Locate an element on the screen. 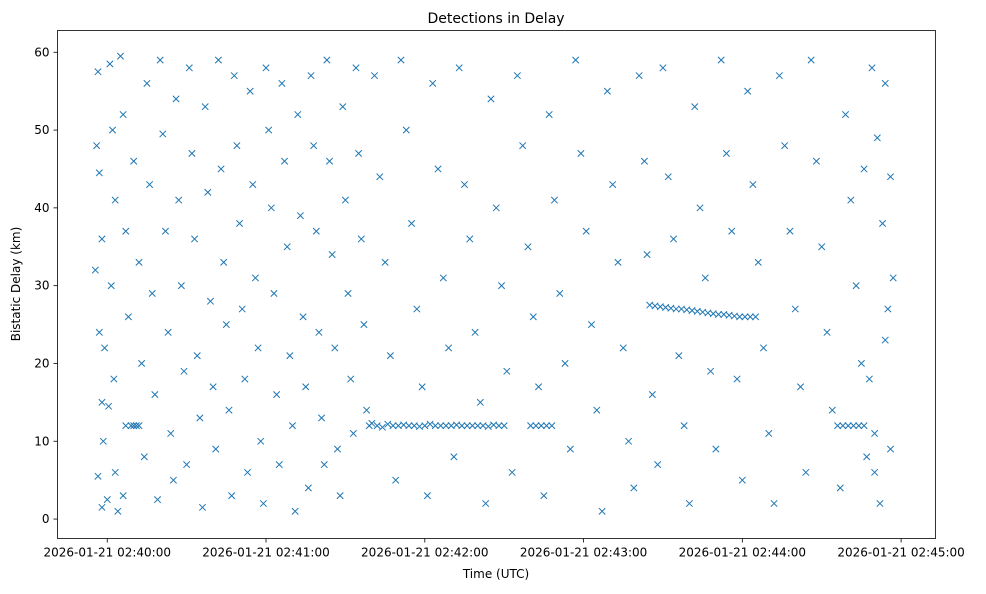  y-tick-label: 40 is located at coordinates (41, 208).